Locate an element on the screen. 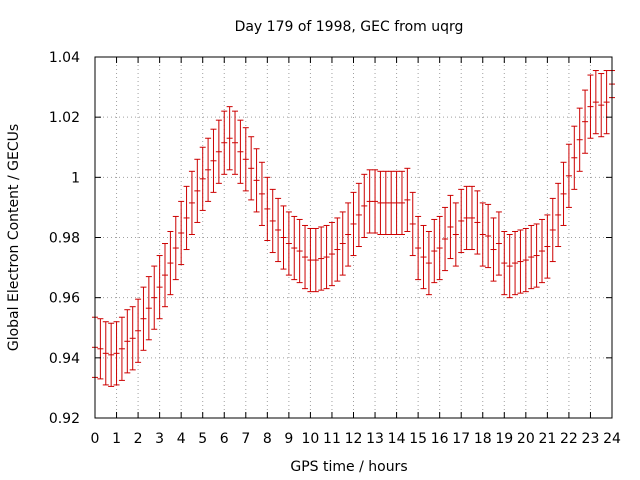 The image size is (640, 480). x-tick-label: 15 is located at coordinates (418, 439).